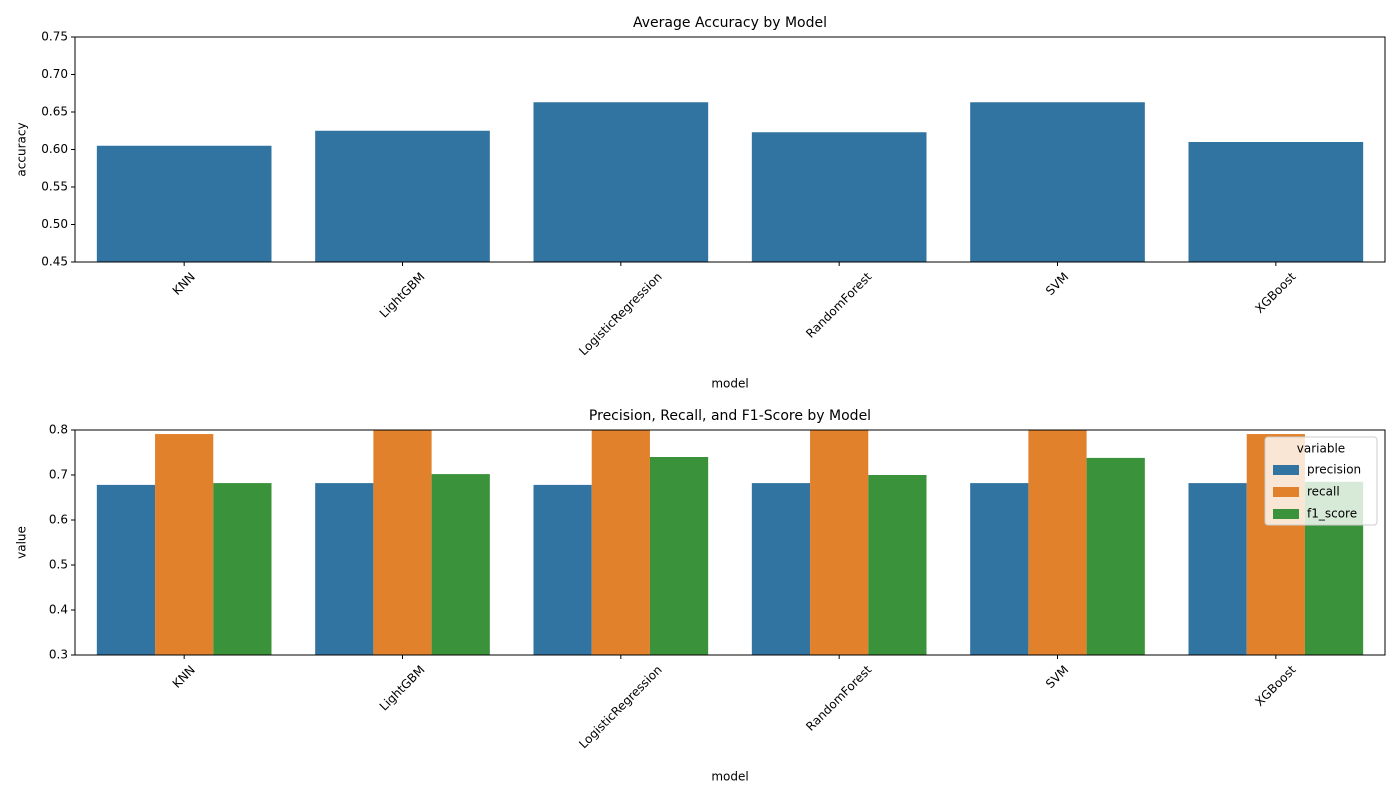  What do you see at coordinates (1321, 449) in the screenshot?
I see `legend-title: variable` at bounding box center [1321, 449].